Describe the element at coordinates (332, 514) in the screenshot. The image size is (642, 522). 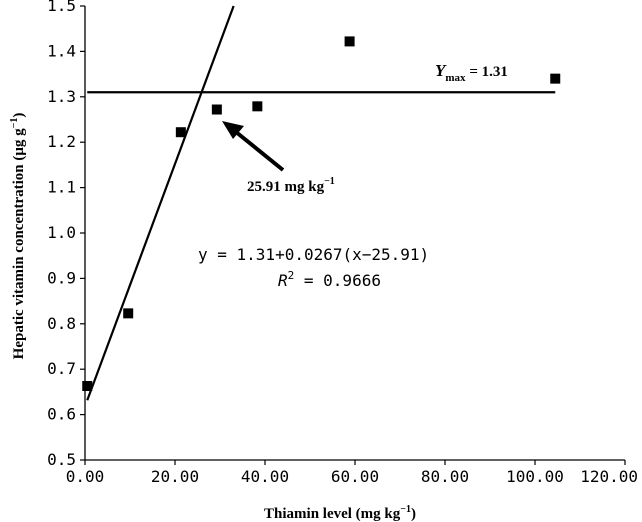
I see `x-axis-title-text: Thiamin level (mg kg` at that location.